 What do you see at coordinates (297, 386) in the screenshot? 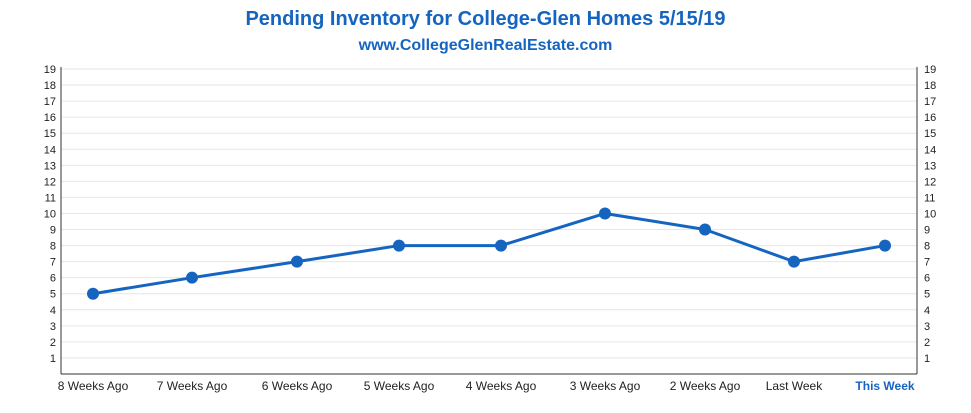
I see `x-tick-label: 6 Weeks Ago` at bounding box center [297, 386].